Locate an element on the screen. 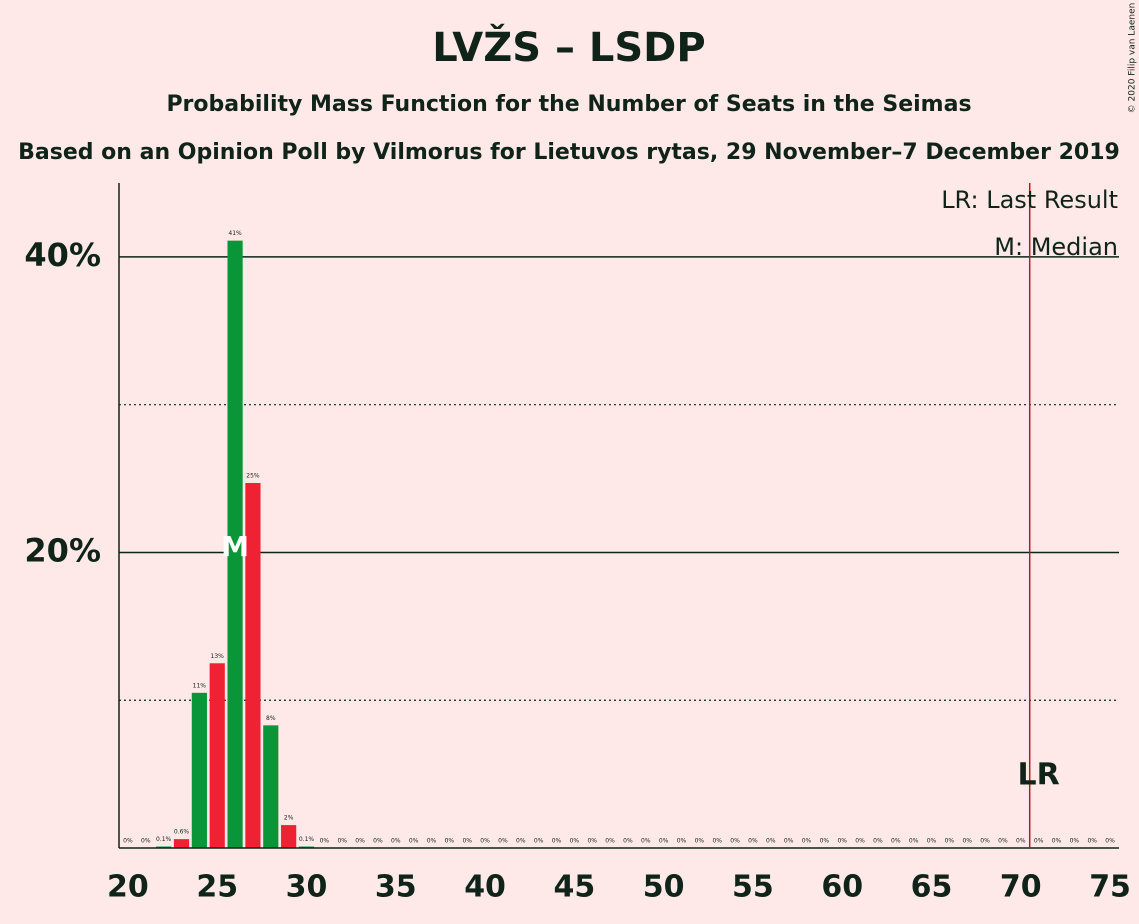 This screenshot has height=924, width=1139. chart-title: LVŽS – LSDP is located at coordinates (568, 47).